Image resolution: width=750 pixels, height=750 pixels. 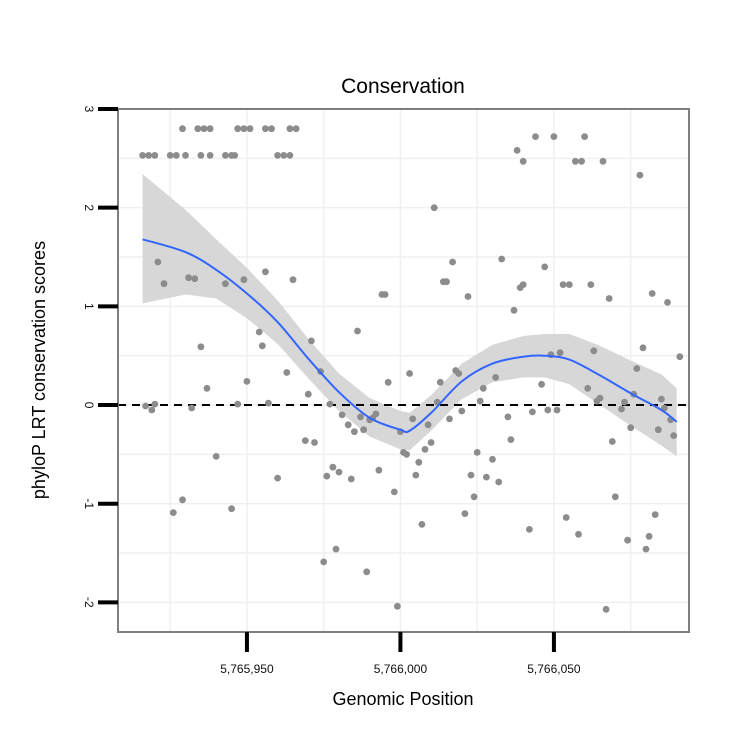 What do you see at coordinates (89, 207) in the screenshot?
I see `y-tick-label: 2` at bounding box center [89, 207].